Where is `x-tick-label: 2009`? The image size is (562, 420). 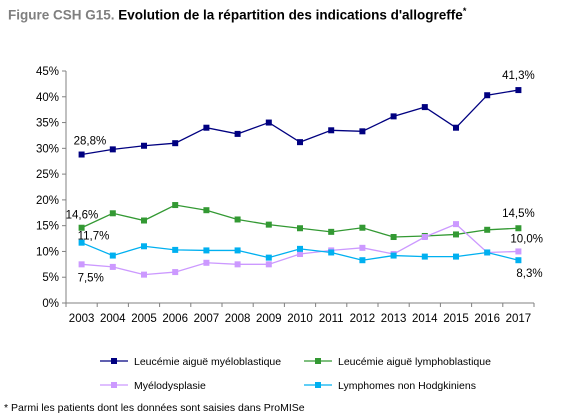
x-tick-label: 2009 is located at coordinates (269, 319).